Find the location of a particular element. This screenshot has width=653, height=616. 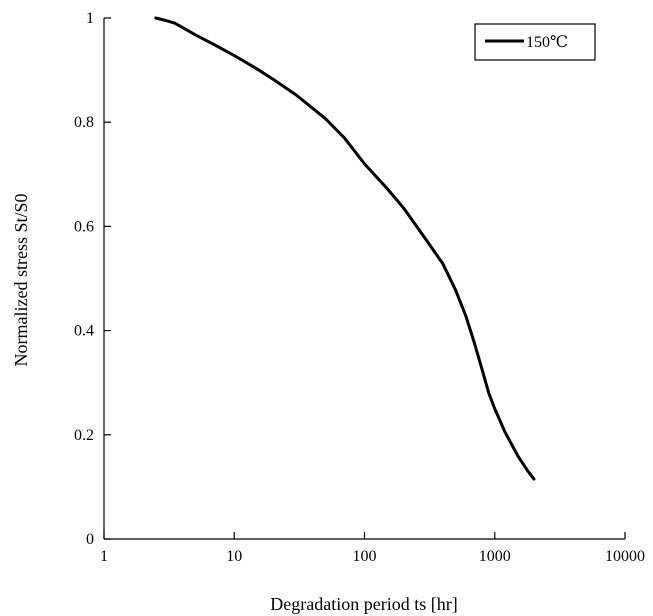

x-tick-label: 10000 is located at coordinates (625, 556).